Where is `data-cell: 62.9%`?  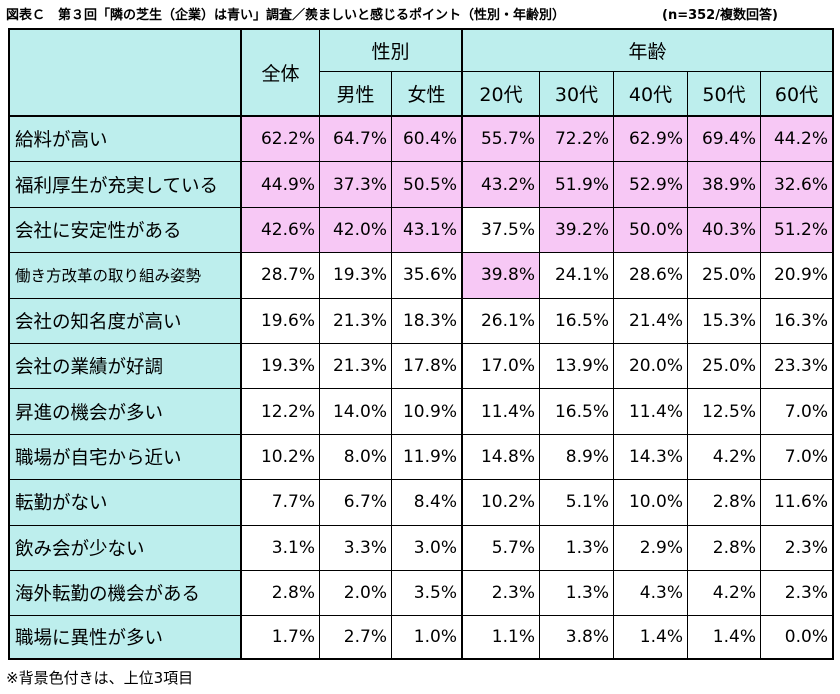
data-cell: 62.9% is located at coordinates (651, 140).